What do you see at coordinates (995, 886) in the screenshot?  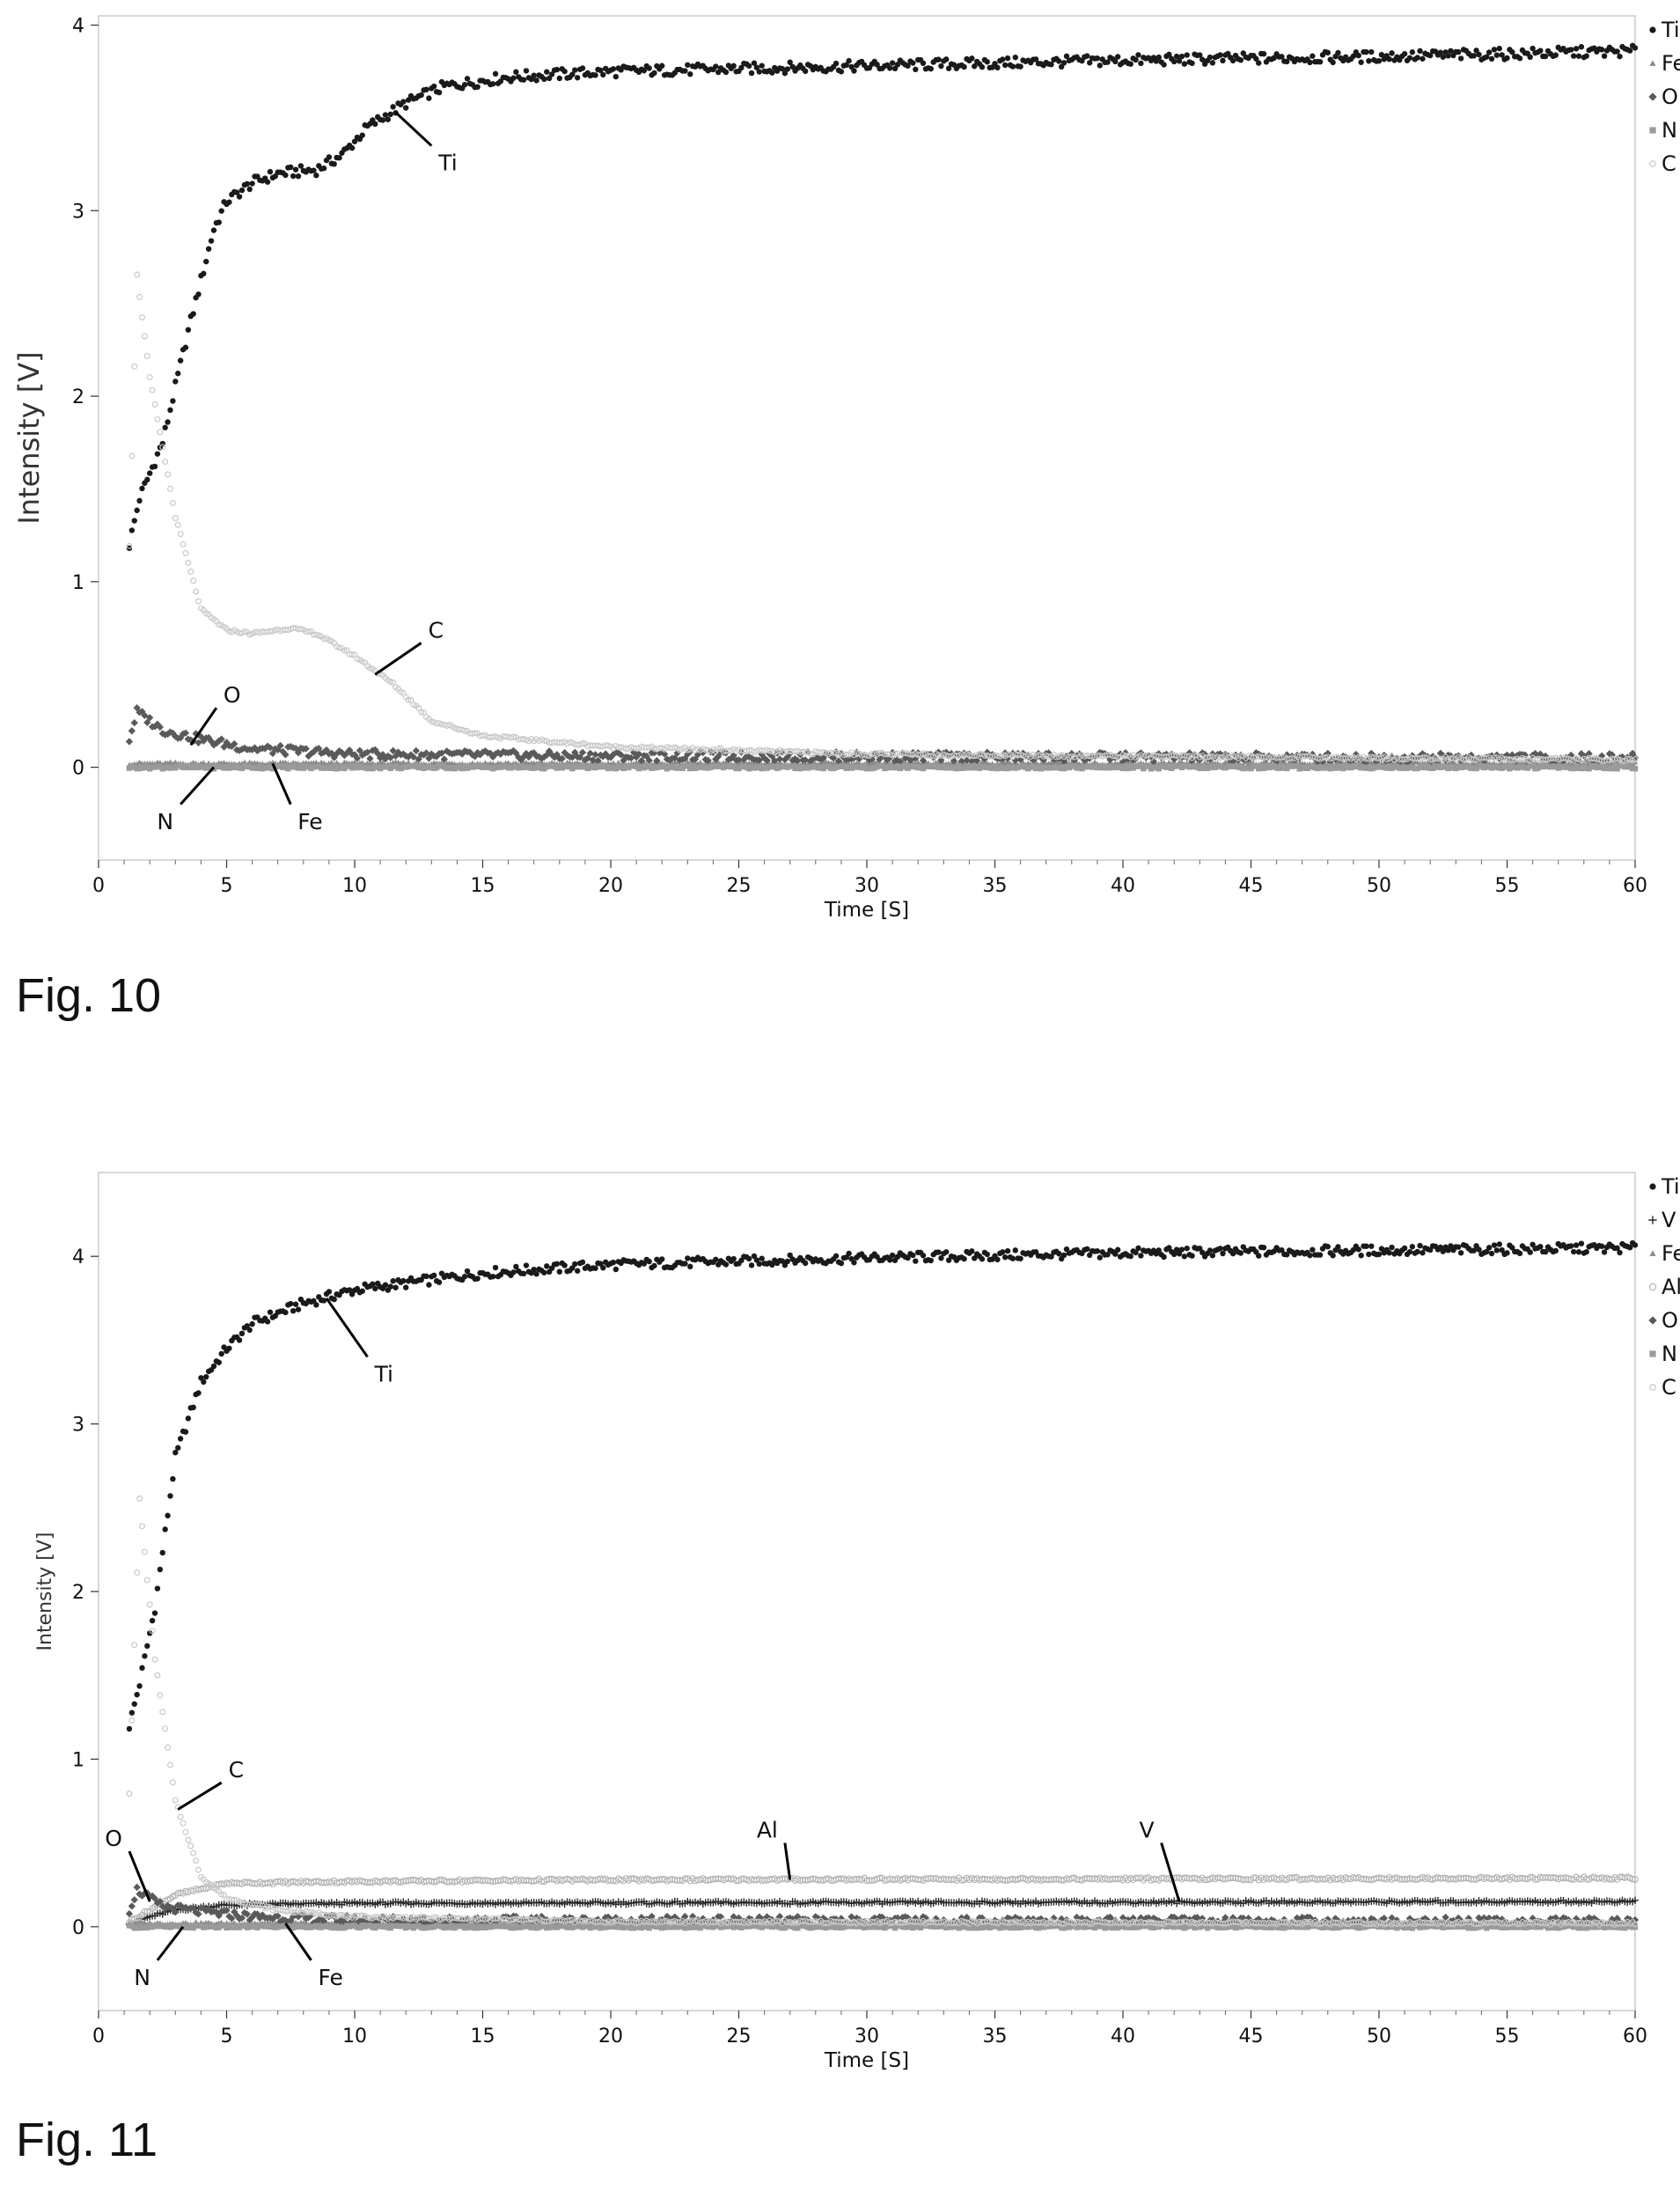 I see `x-tick-label: 35` at bounding box center [995, 886].